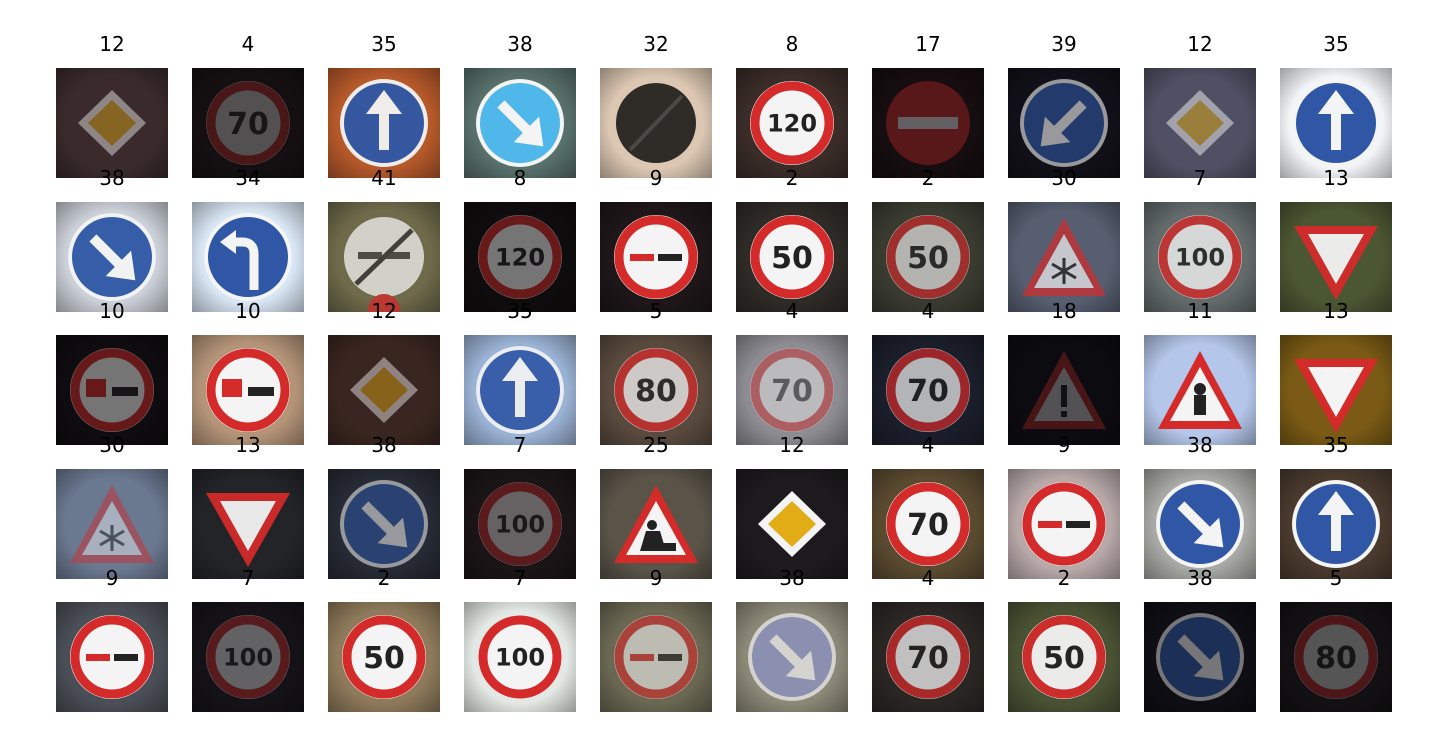 The image size is (1436, 746). I want to click on sign-cell: 120 8, so click(792, 105).